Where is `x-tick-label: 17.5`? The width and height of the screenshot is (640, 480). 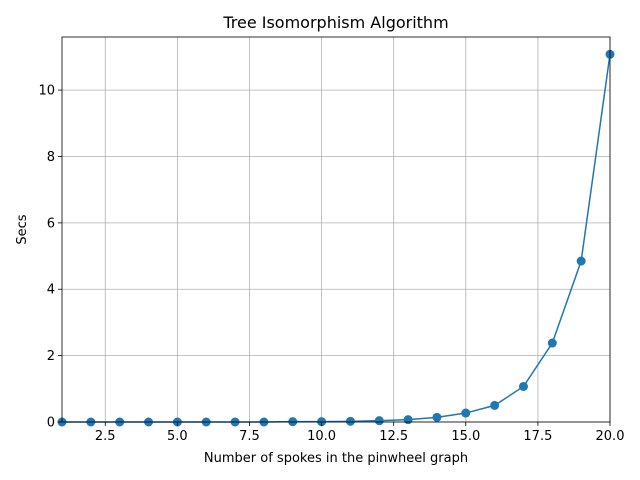
x-tick-label: 17.5 is located at coordinates (537, 436).